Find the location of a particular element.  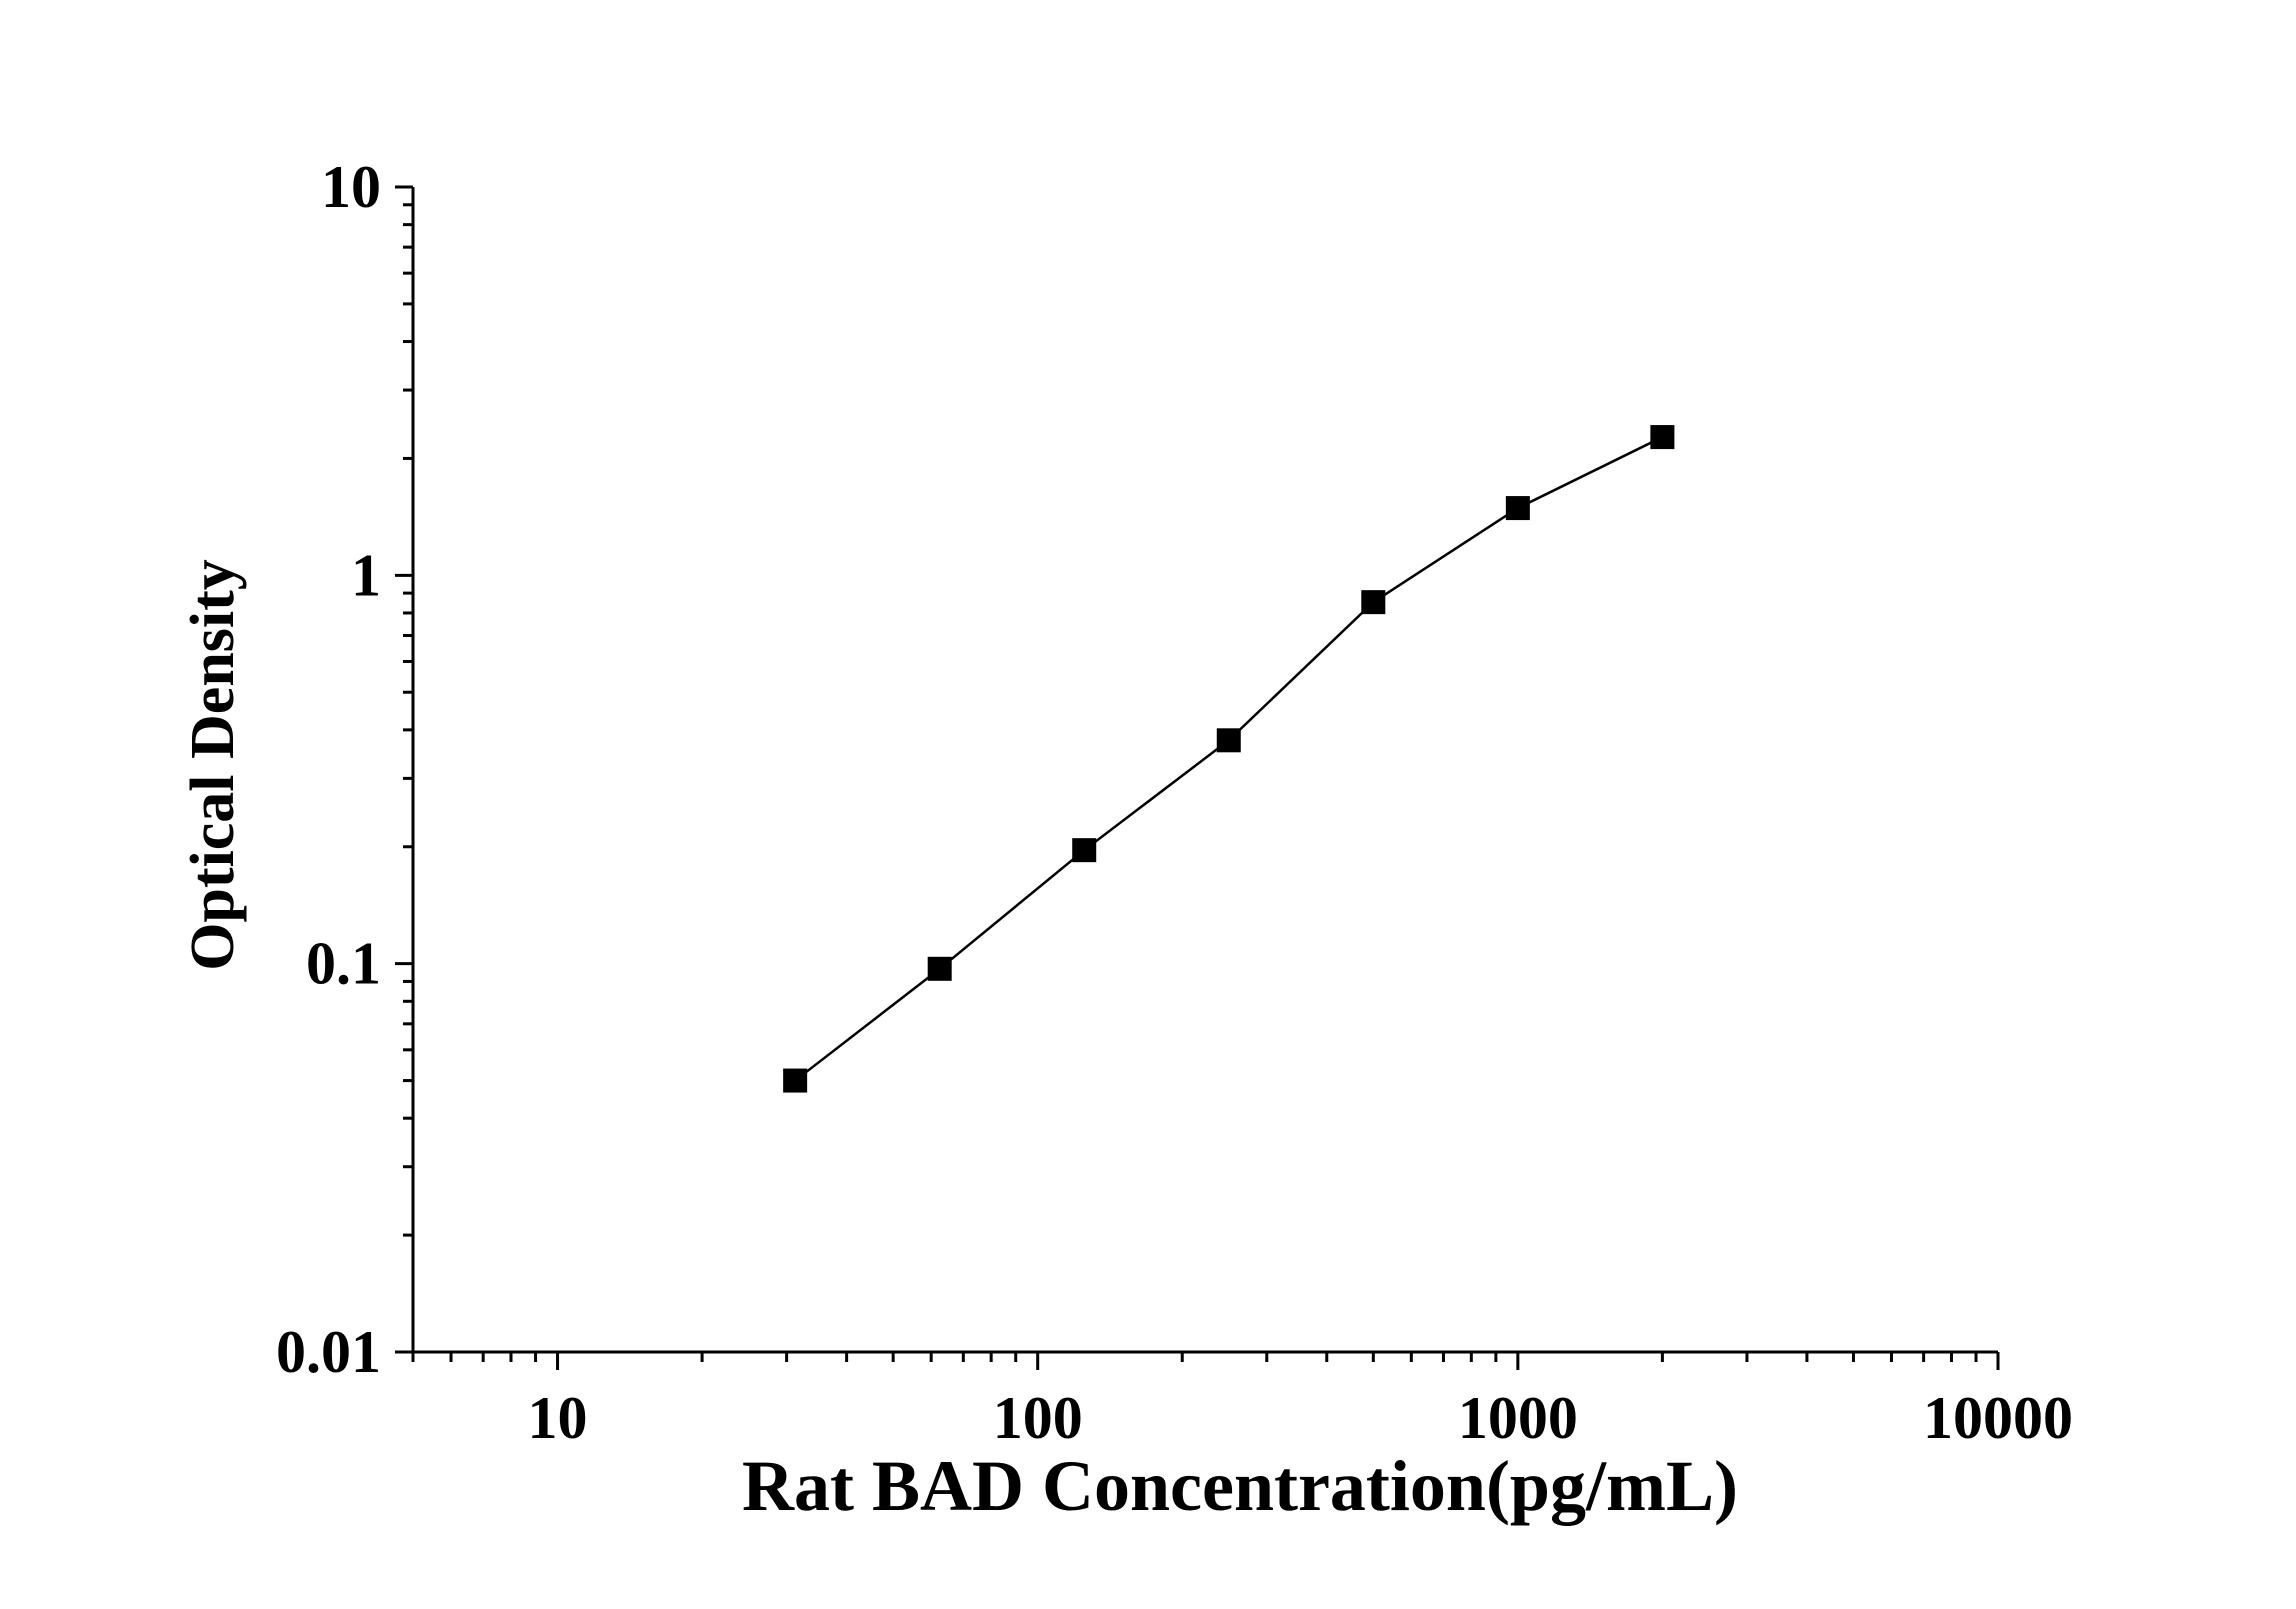

y-tick-label: 0.1 is located at coordinates (343, 964).